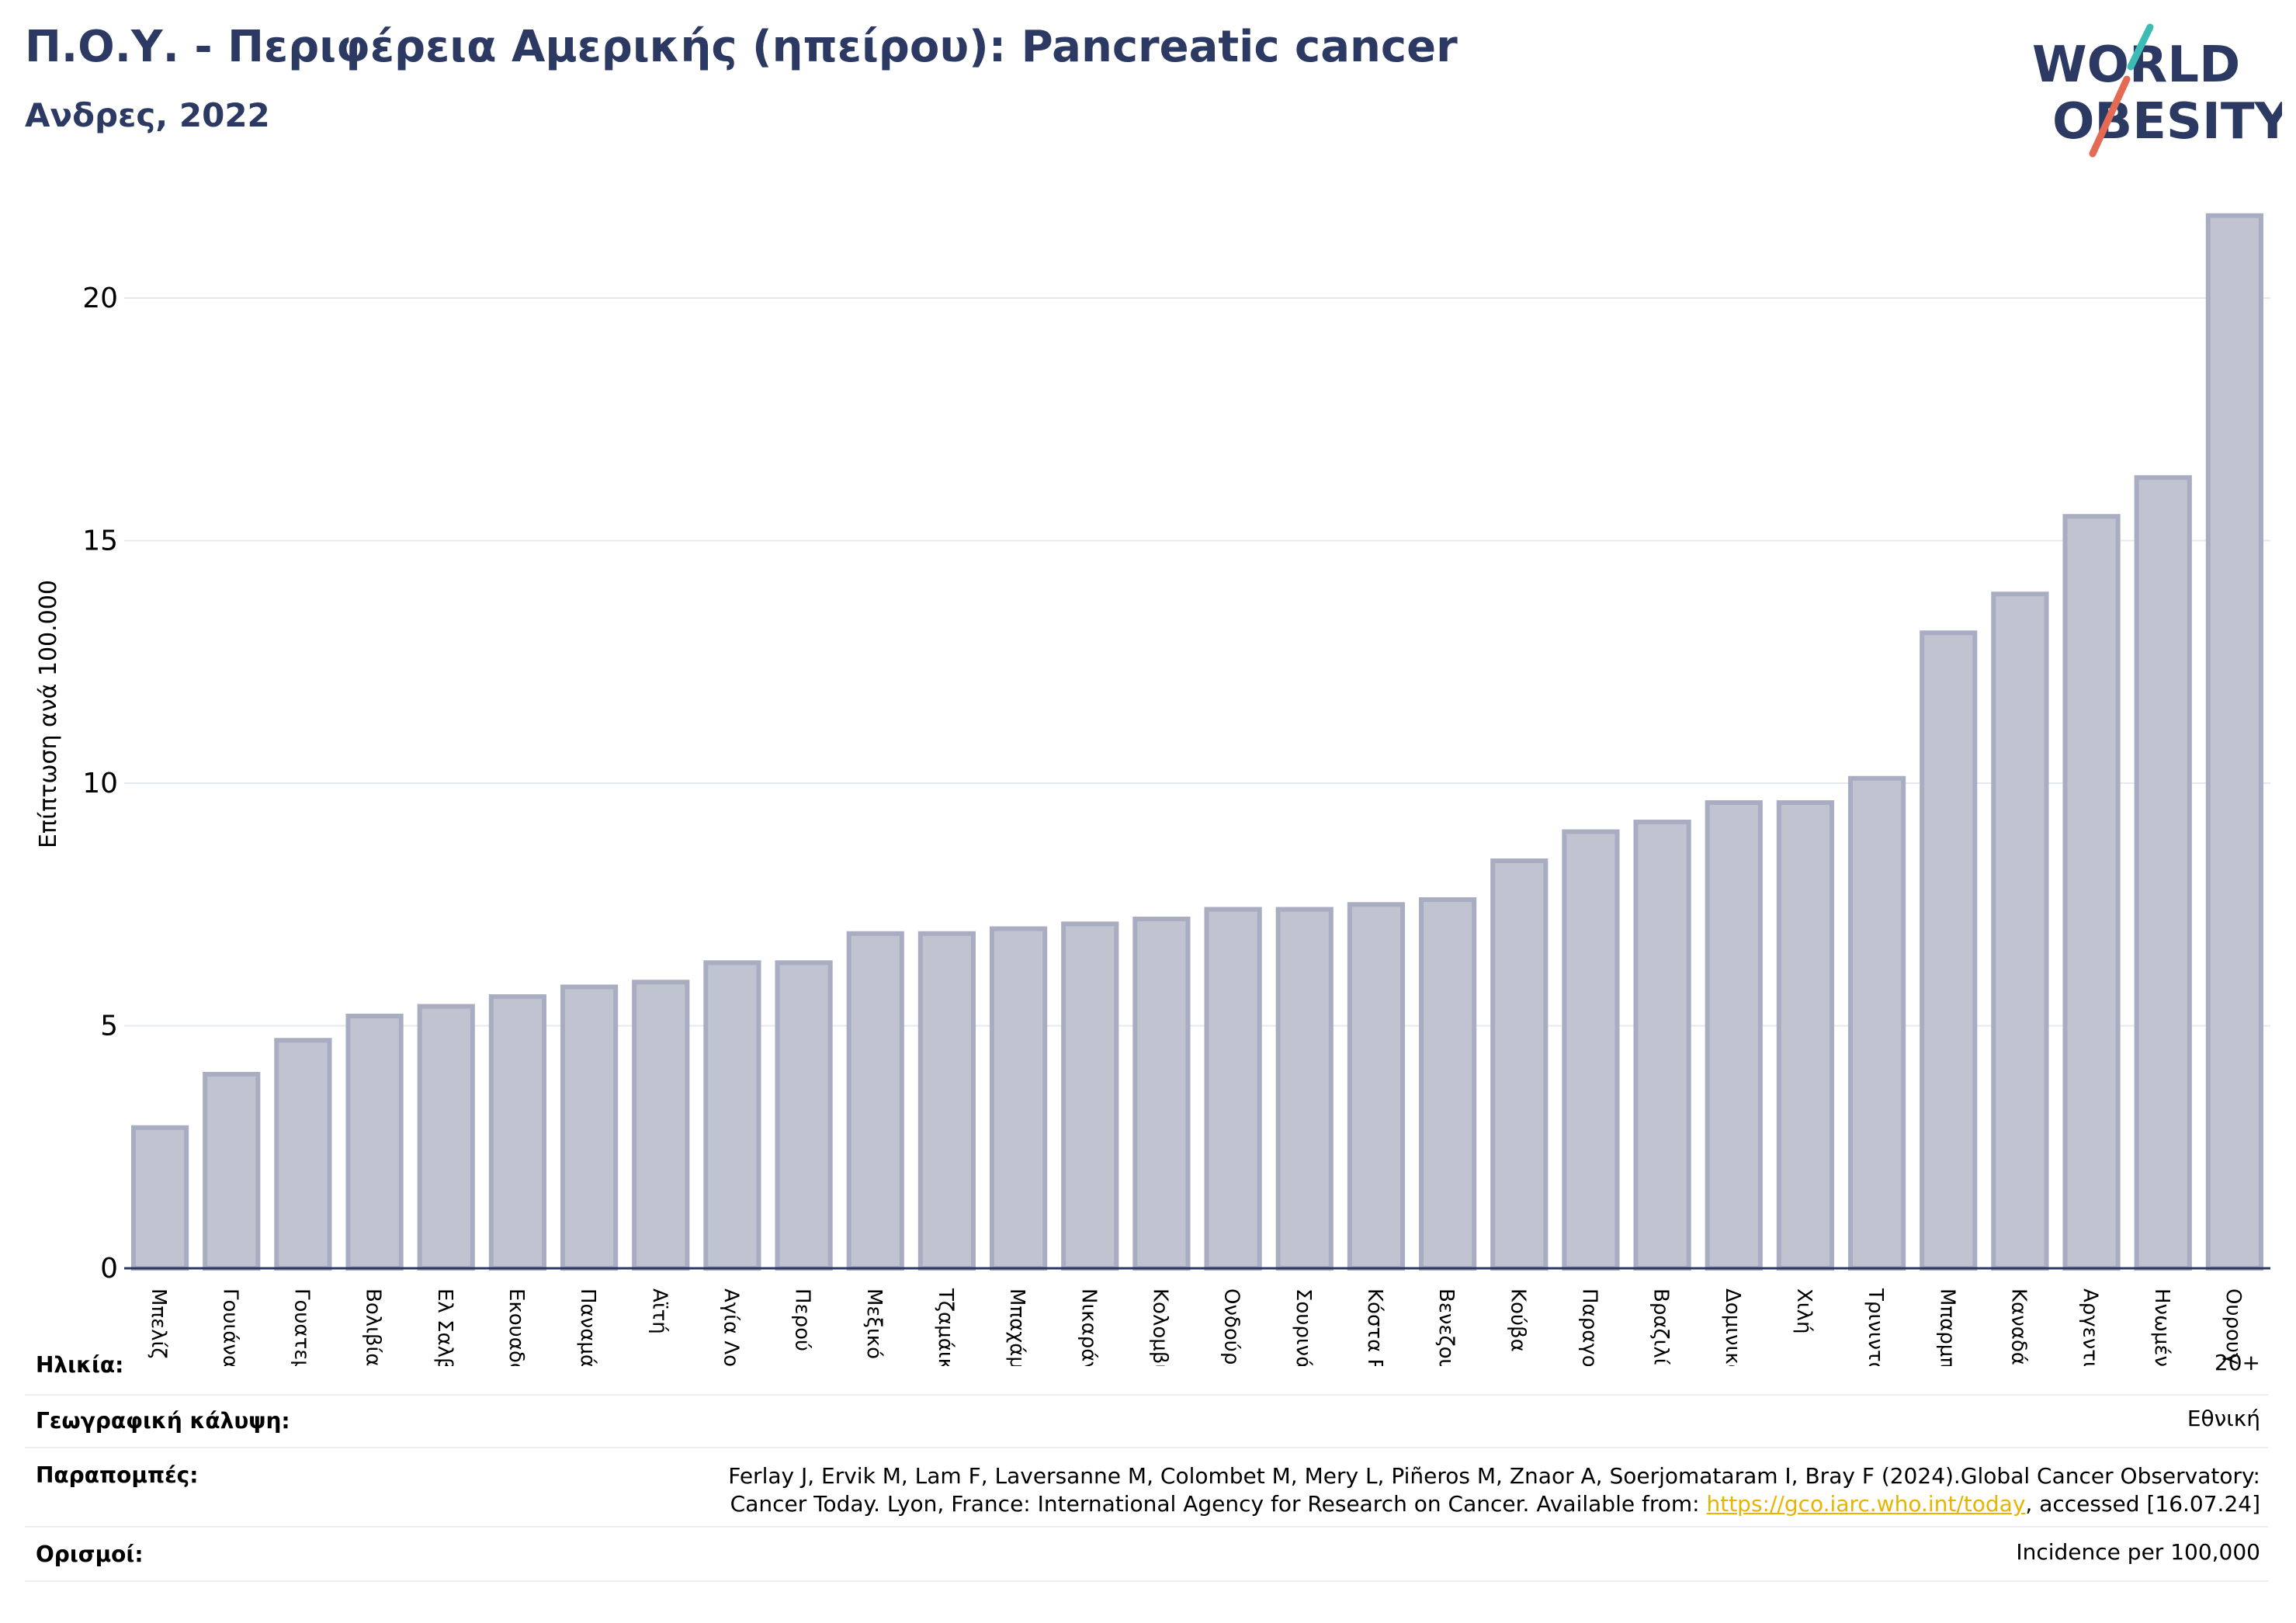  What do you see at coordinates (100, 298) in the screenshot?
I see `y-tick-label: 20` at bounding box center [100, 298].